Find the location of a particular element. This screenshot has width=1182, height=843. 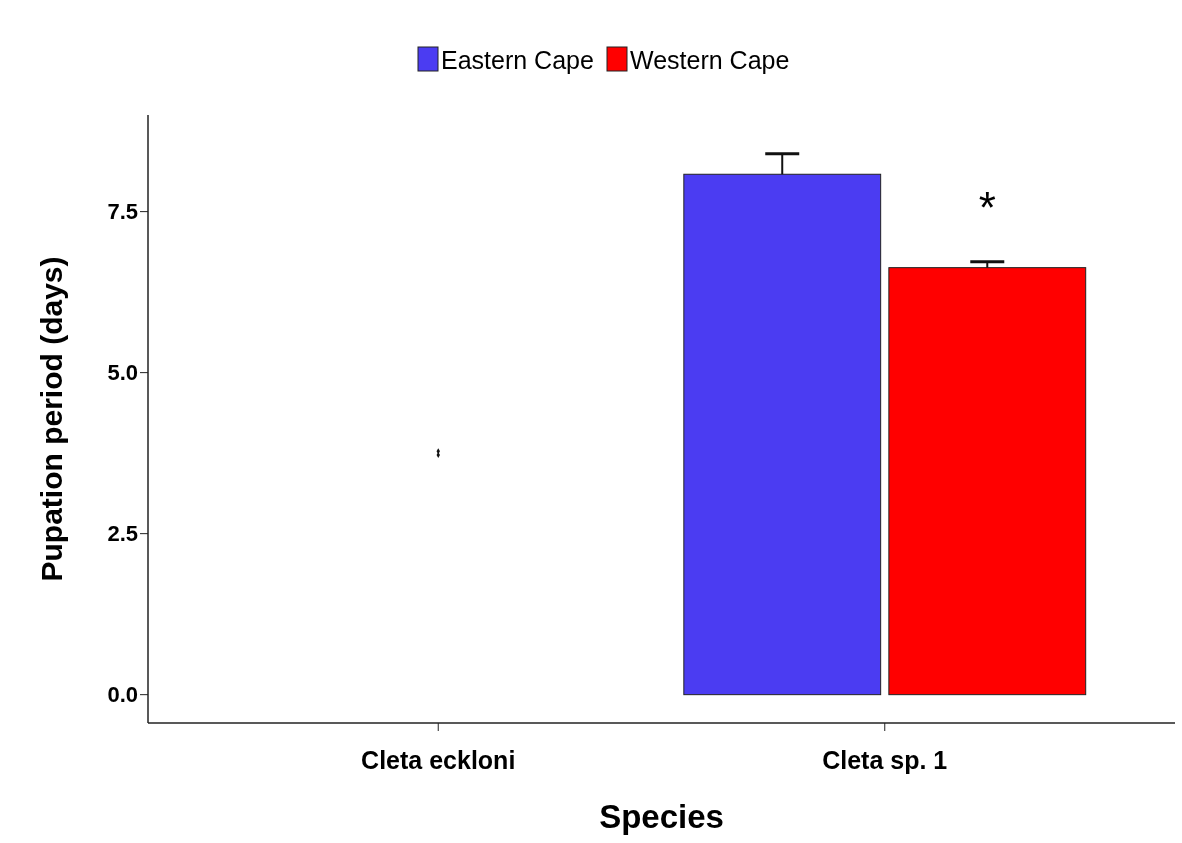

x-tick-label: Cleta eckloni is located at coordinates (438, 760).